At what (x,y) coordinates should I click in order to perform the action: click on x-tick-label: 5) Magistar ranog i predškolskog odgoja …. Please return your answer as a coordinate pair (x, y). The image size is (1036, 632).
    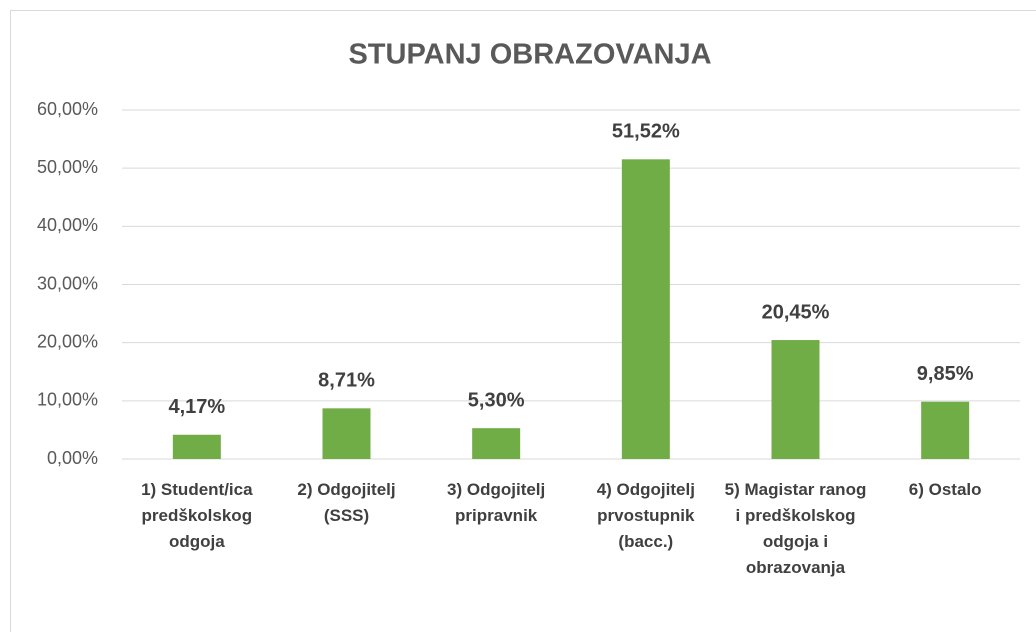
    Looking at the image, I should click on (795, 528).